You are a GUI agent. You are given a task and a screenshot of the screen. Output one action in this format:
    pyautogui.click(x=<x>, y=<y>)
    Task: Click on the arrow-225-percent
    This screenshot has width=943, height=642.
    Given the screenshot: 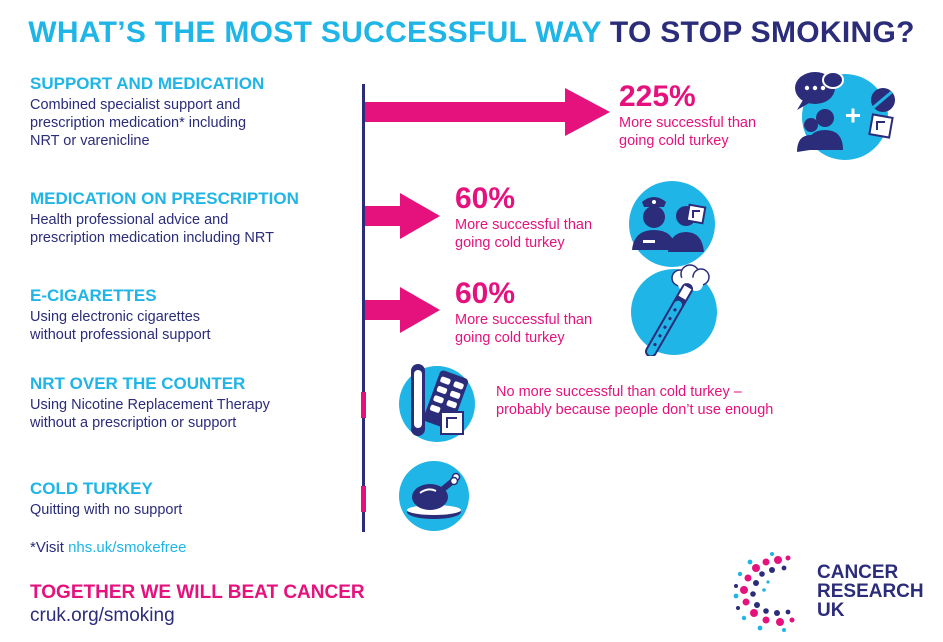 What is the action you would take?
    pyautogui.click(x=487, y=112)
    